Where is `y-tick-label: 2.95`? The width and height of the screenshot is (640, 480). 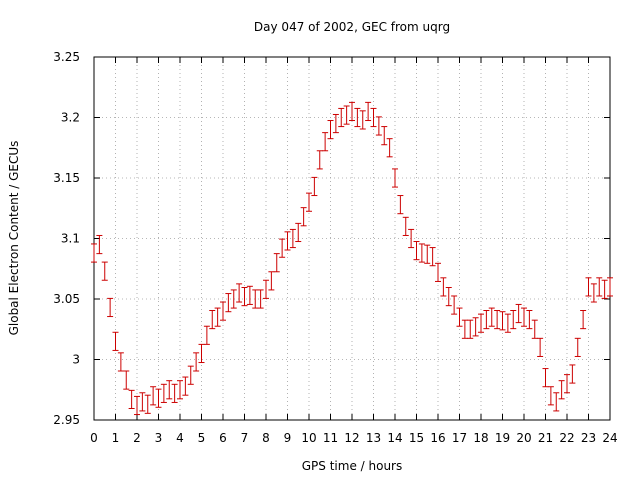 y-tick-label: 2.95 is located at coordinates (66, 420).